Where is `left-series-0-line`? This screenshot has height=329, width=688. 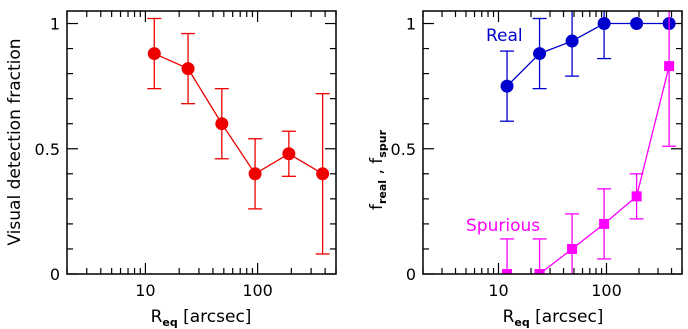
left-series-0-line is located at coordinates (238, 113).